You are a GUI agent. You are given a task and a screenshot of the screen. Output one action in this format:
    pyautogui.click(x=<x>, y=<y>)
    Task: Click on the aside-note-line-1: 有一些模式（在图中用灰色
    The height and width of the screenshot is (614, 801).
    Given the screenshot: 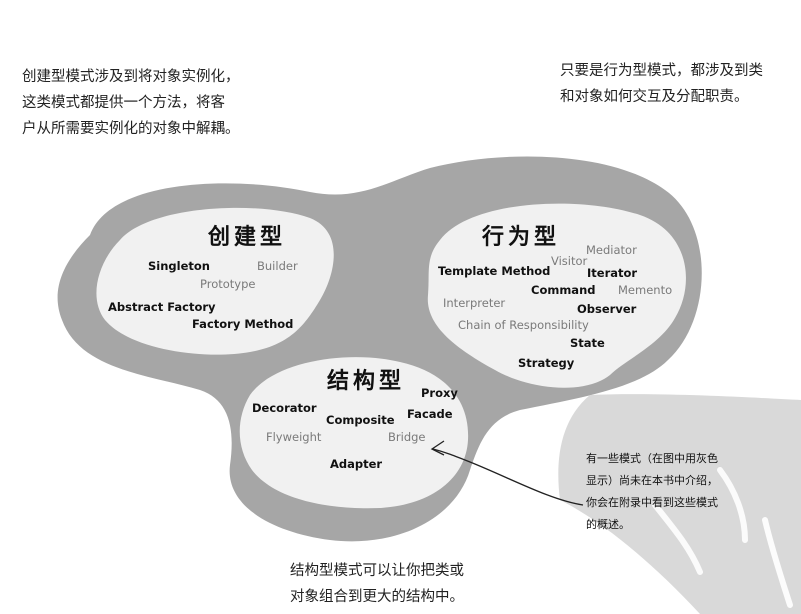 What is the action you would take?
    pyautogui.click(x=652, y=458)
    